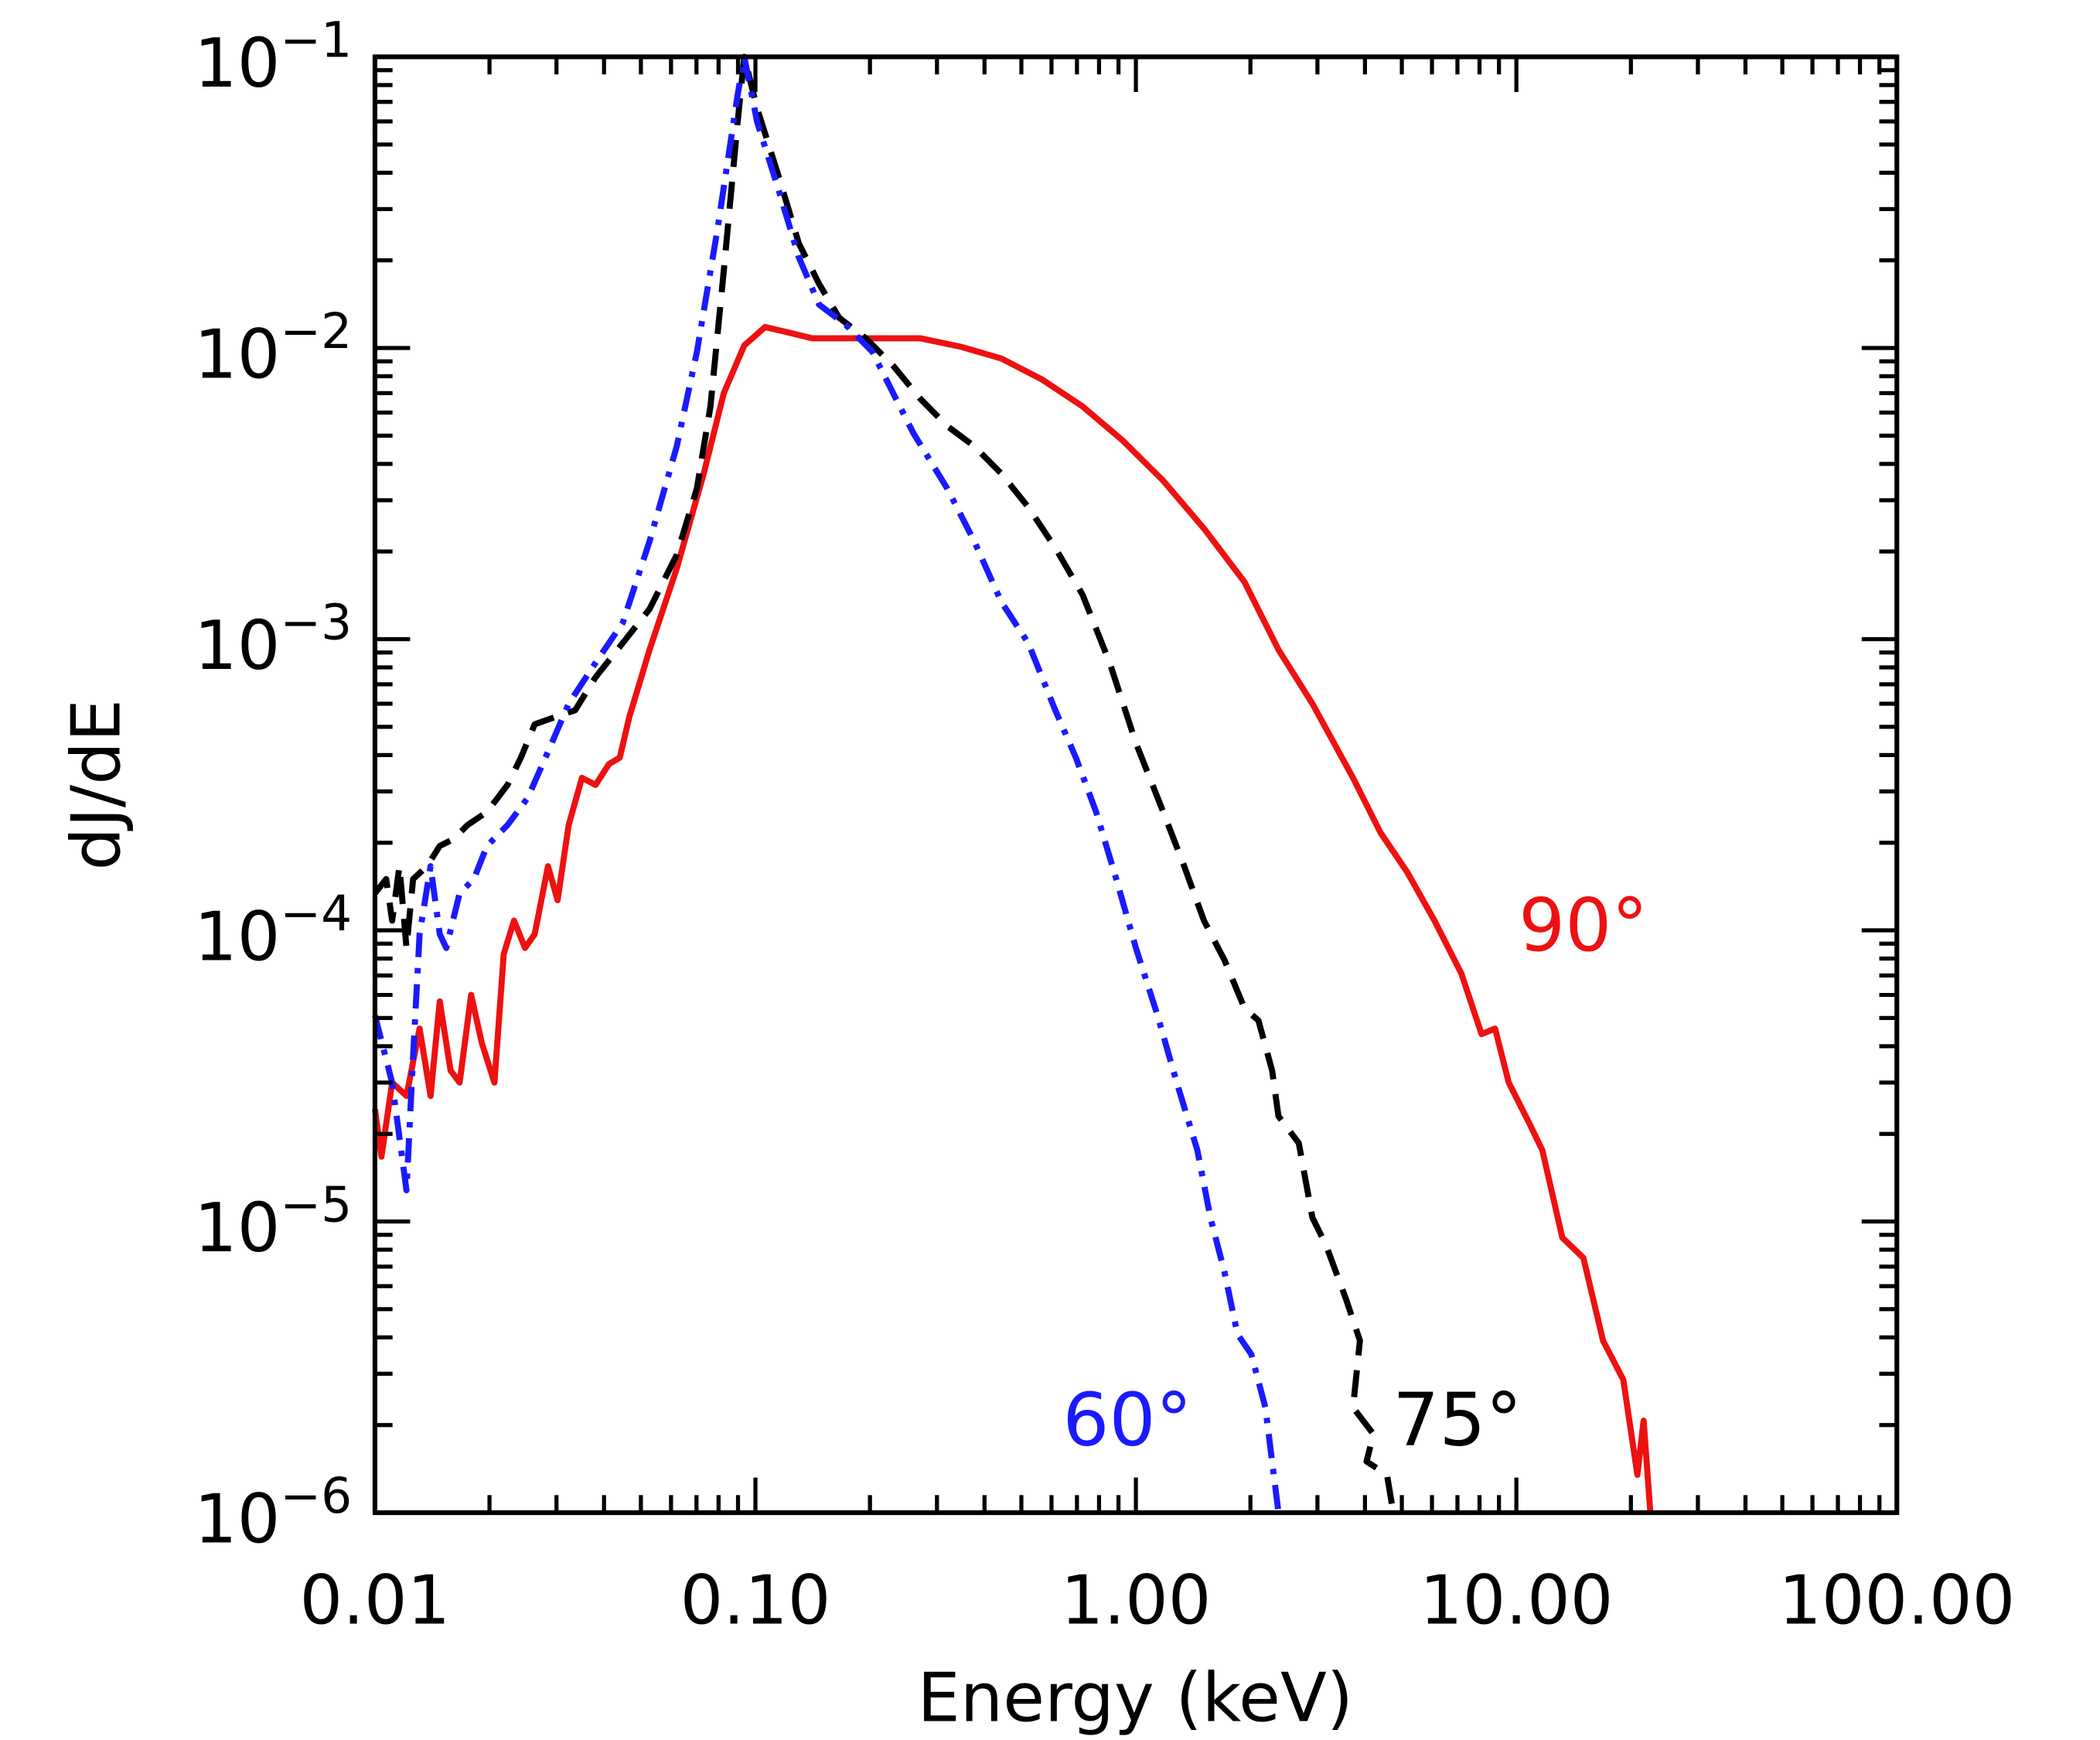 This screenshot has width=2100, height=1740. Describe the element at coordinates (1516, 1600) in the screenshot. I see `x-tick-label: 10.00` at that location.